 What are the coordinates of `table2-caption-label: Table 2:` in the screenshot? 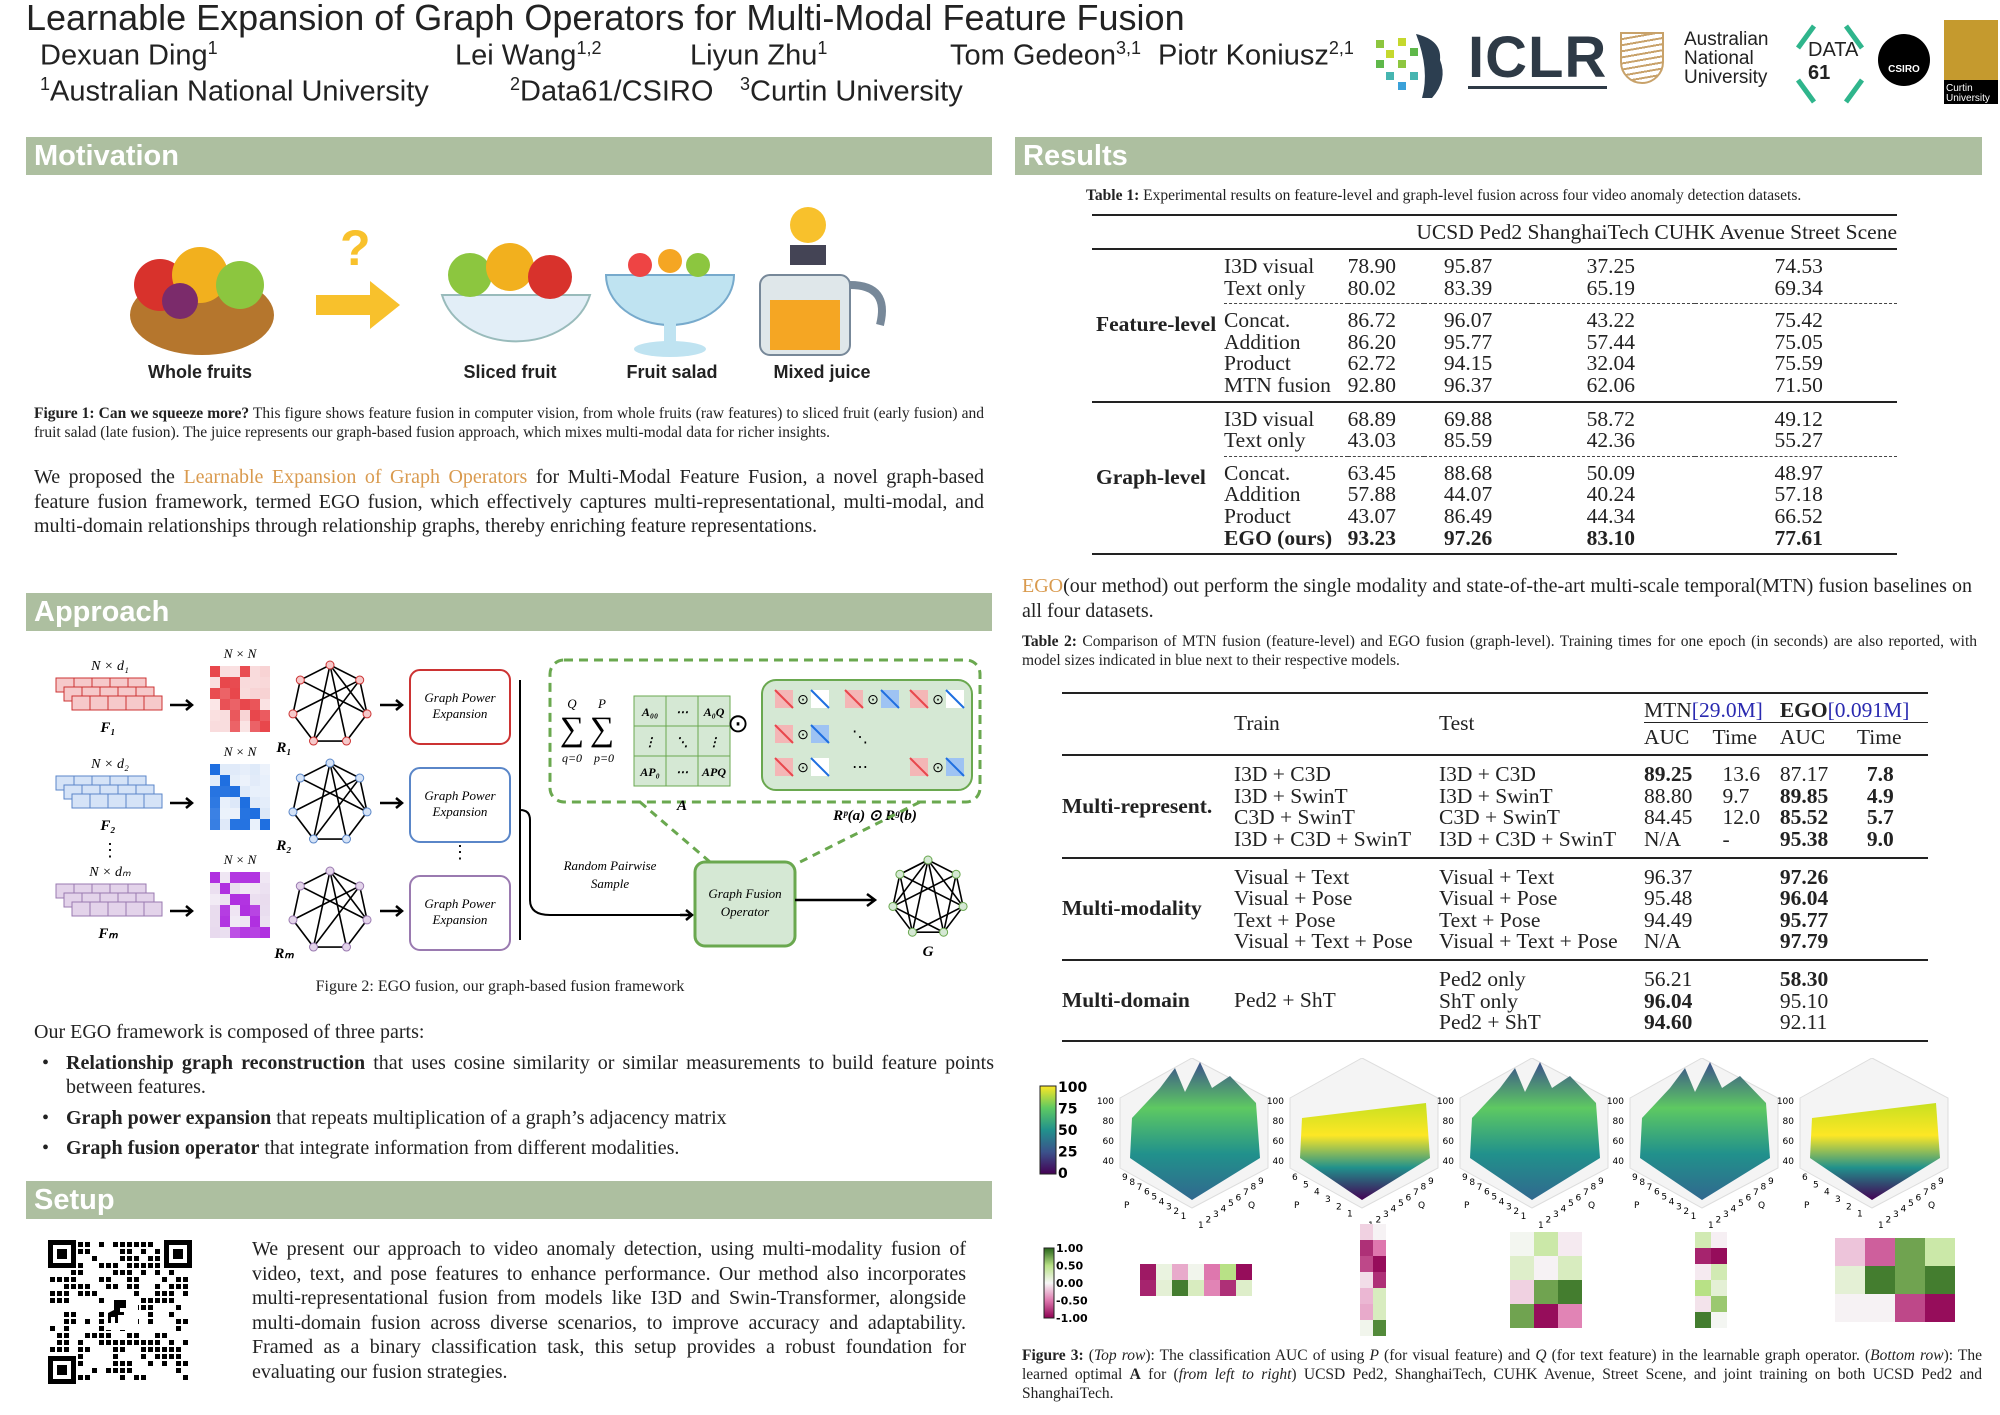 It's located at (1049, 641).